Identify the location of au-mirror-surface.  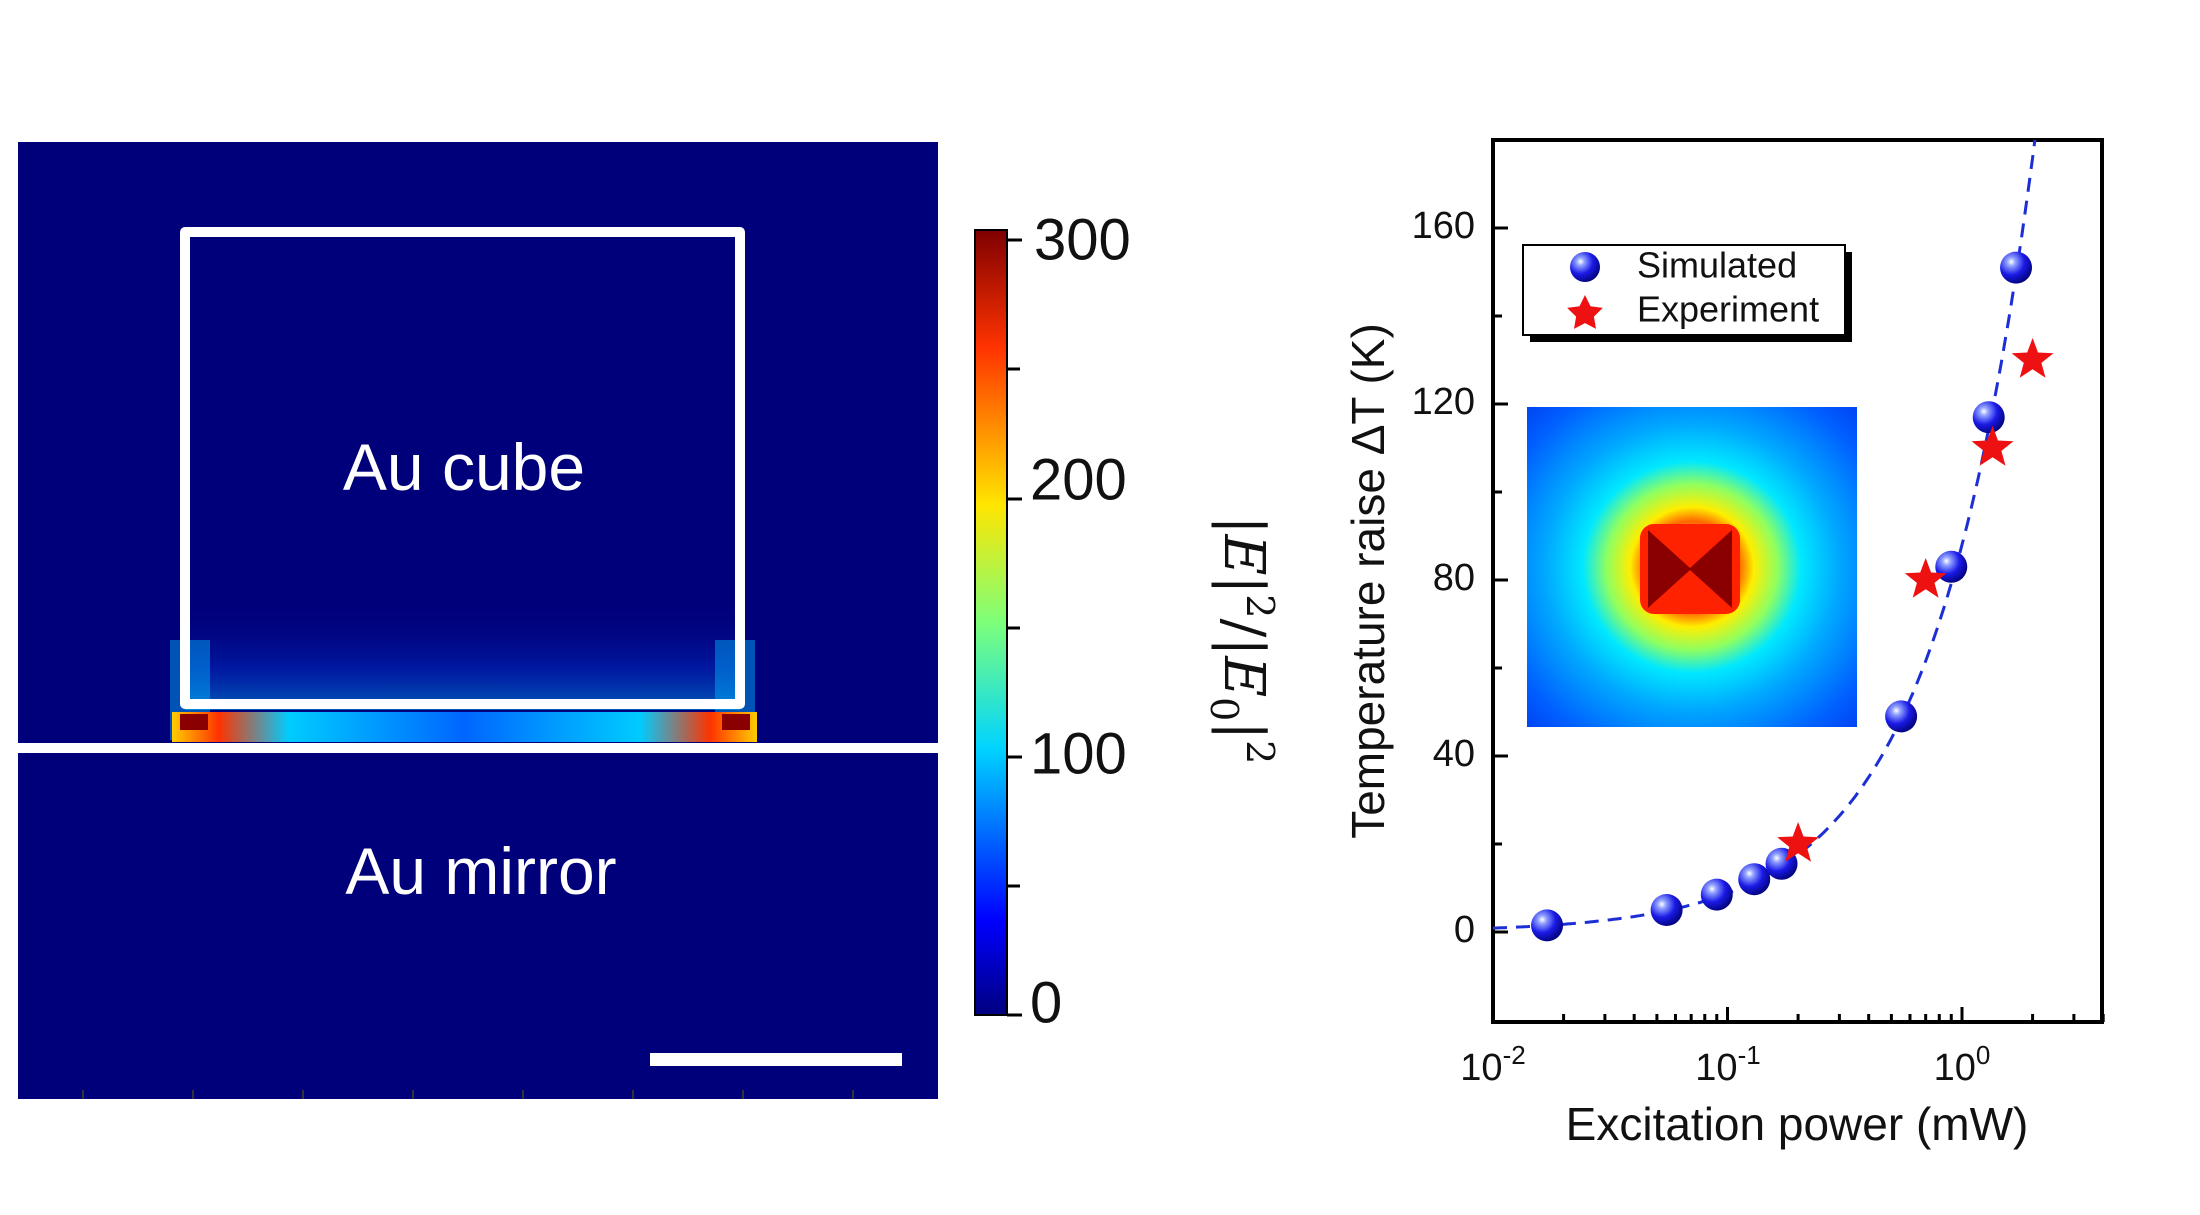
(478, 748).